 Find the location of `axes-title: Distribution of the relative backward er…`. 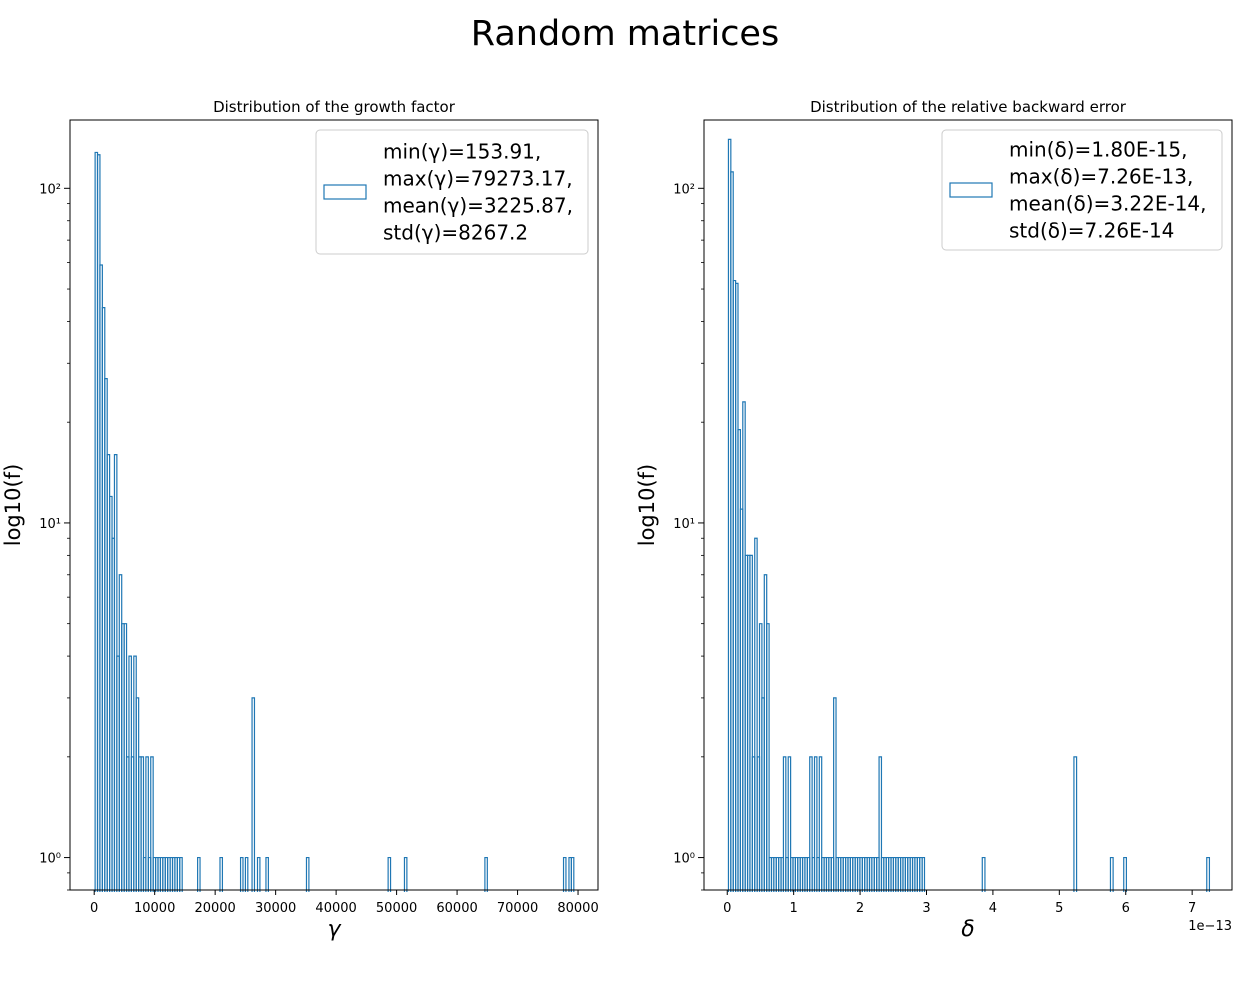

axes-title: Distribution of the relative backward er… is located at coordinates (968, 107).